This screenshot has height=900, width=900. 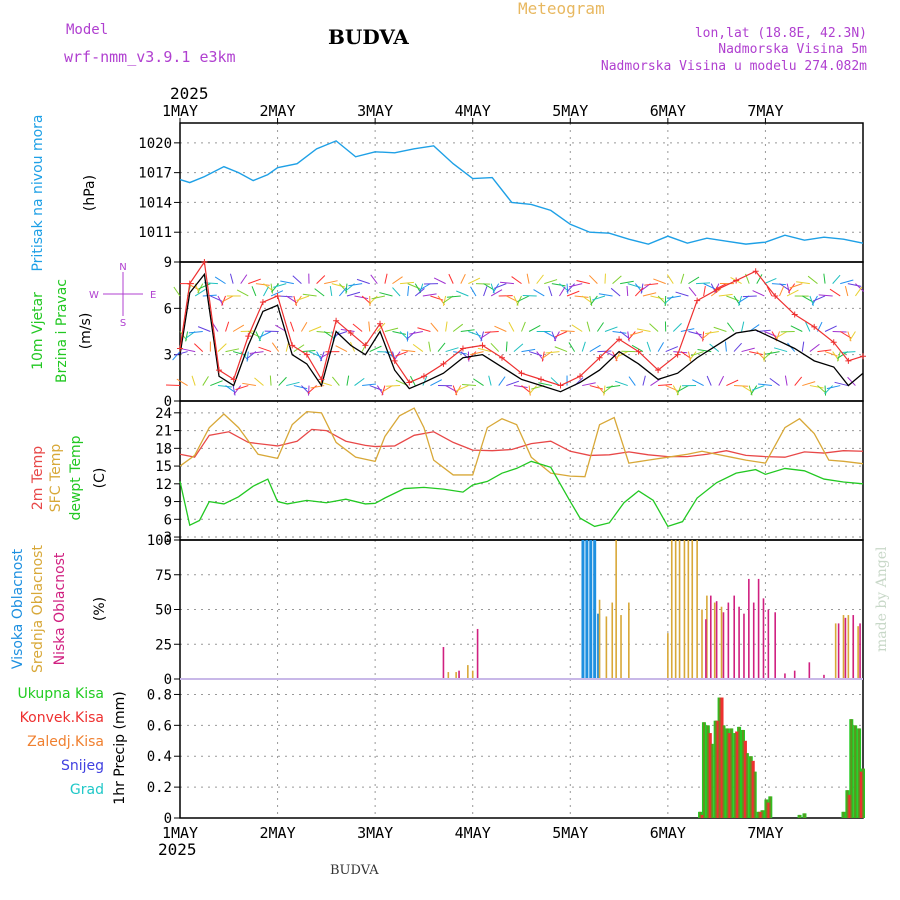 What do you see at coordinates (38, 478) in the screenshot?
I see `t2m-label: 2m Temp` at bounding box center [38, 478].